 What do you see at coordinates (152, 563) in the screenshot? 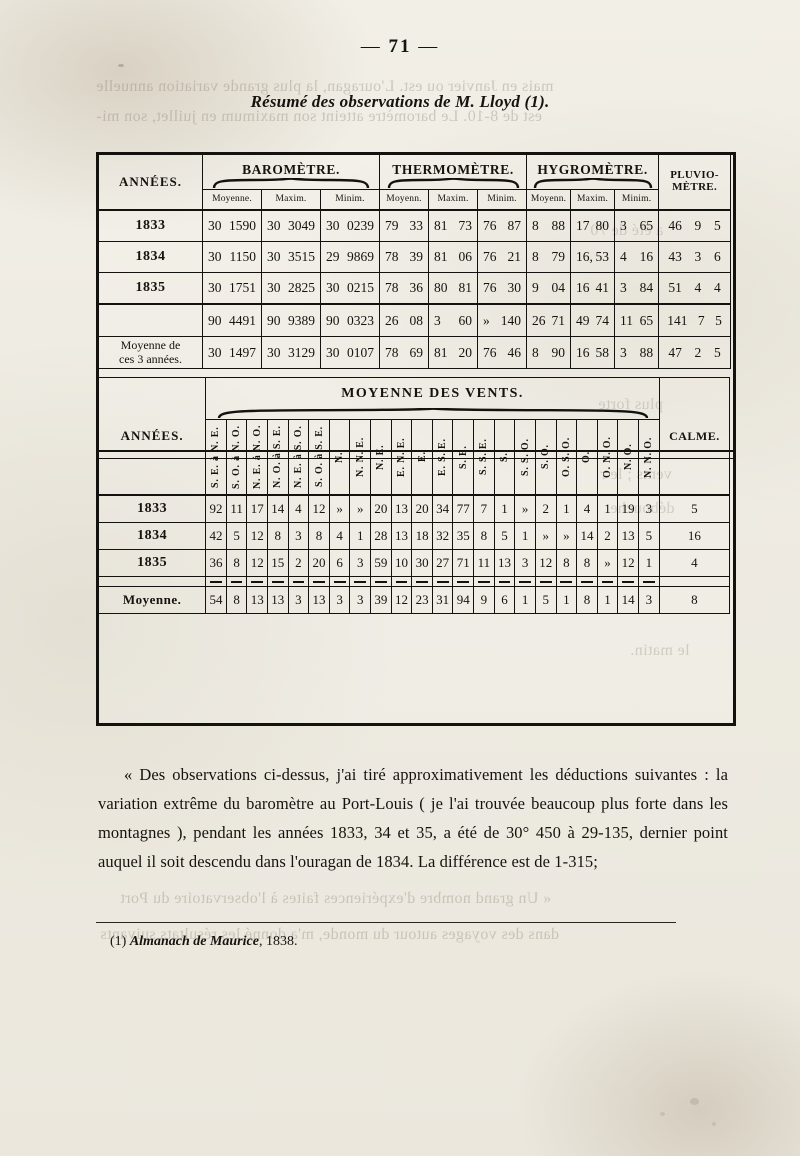
I see `row-year: 1835` at bounding box center [152, 563].